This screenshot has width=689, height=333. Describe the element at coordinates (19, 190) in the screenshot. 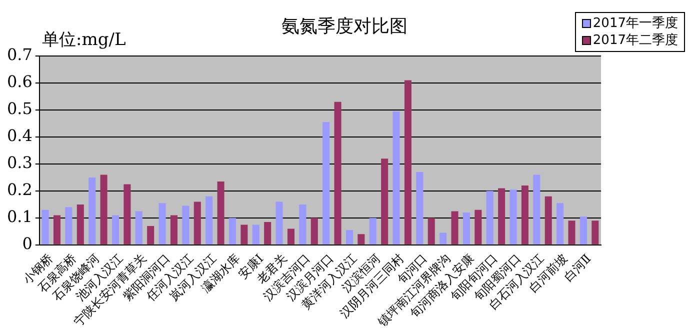

I see `y-tick-label: 0.2` at that location.